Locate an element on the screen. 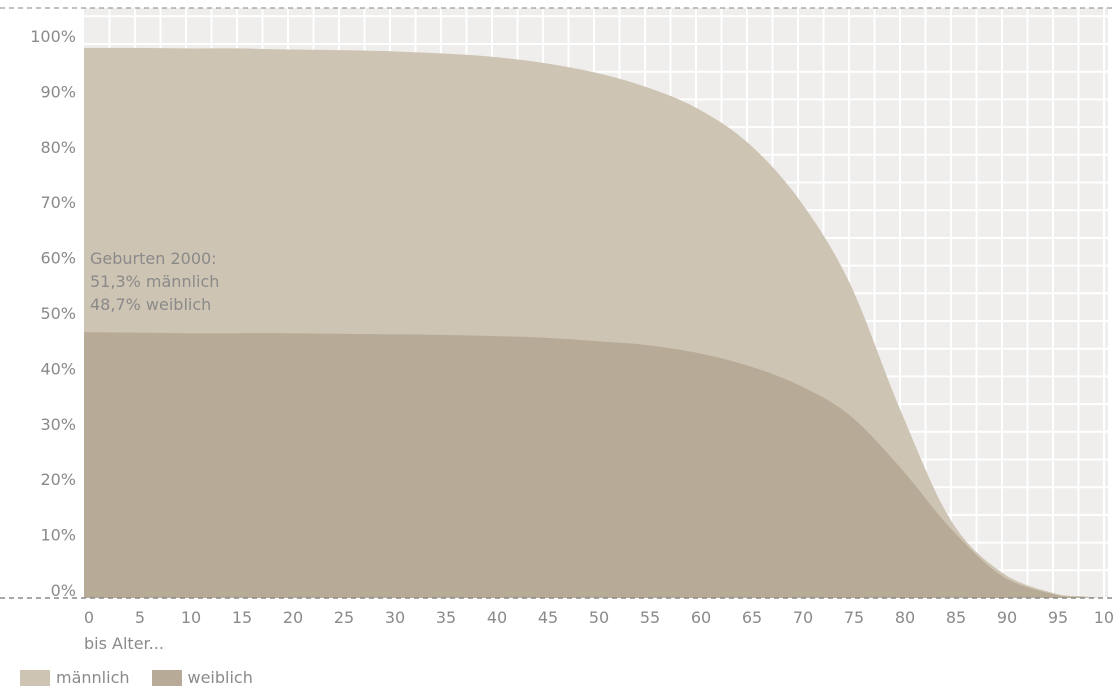 Image resolution: width=1113 pixels, height=696 pixels. legend-label-male: männlich is located at coordinates (93, 677).